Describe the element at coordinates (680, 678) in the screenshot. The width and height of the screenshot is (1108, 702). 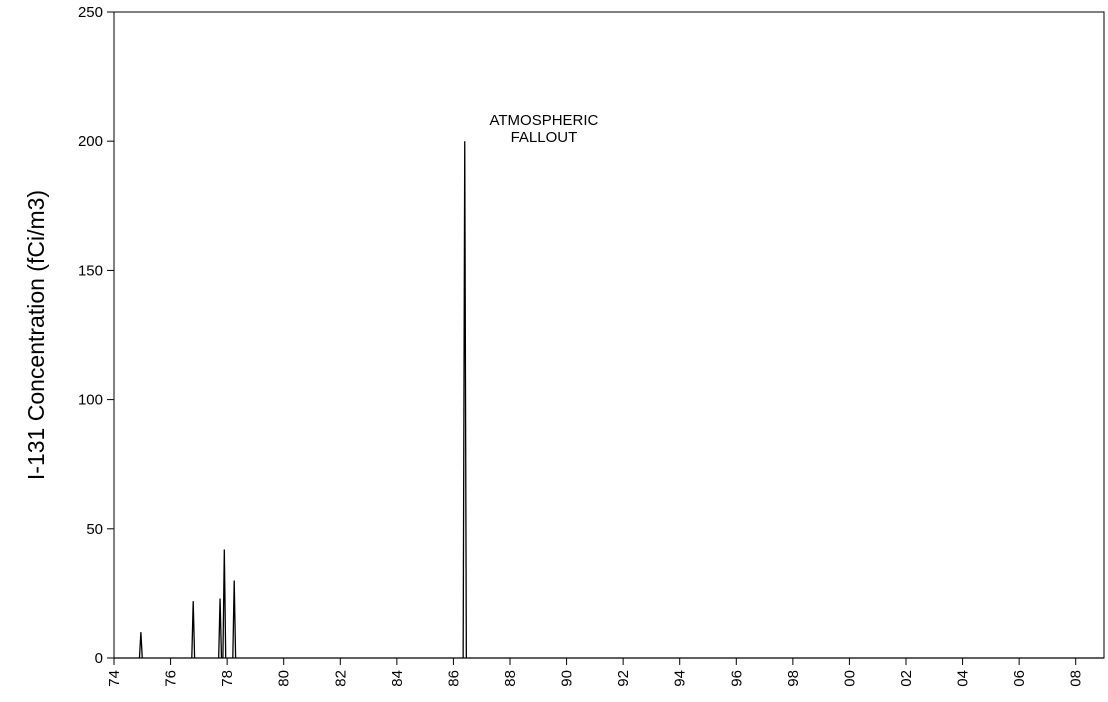
I see `x-tick-label: 94` at that location.